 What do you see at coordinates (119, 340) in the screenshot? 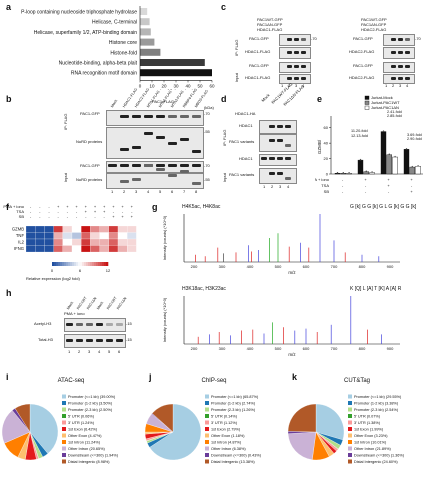
I see `h-band-total` at bounding box center [119, 340].